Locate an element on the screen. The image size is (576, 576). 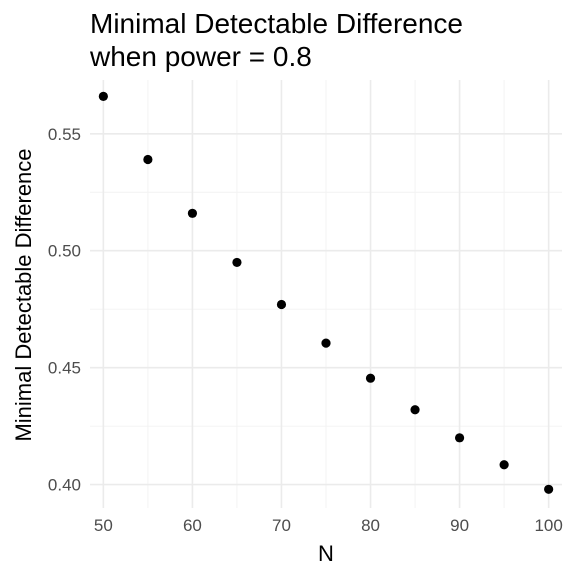
y-axis-title: Minimal Detectable Difference is located at coordinates (23, 294).